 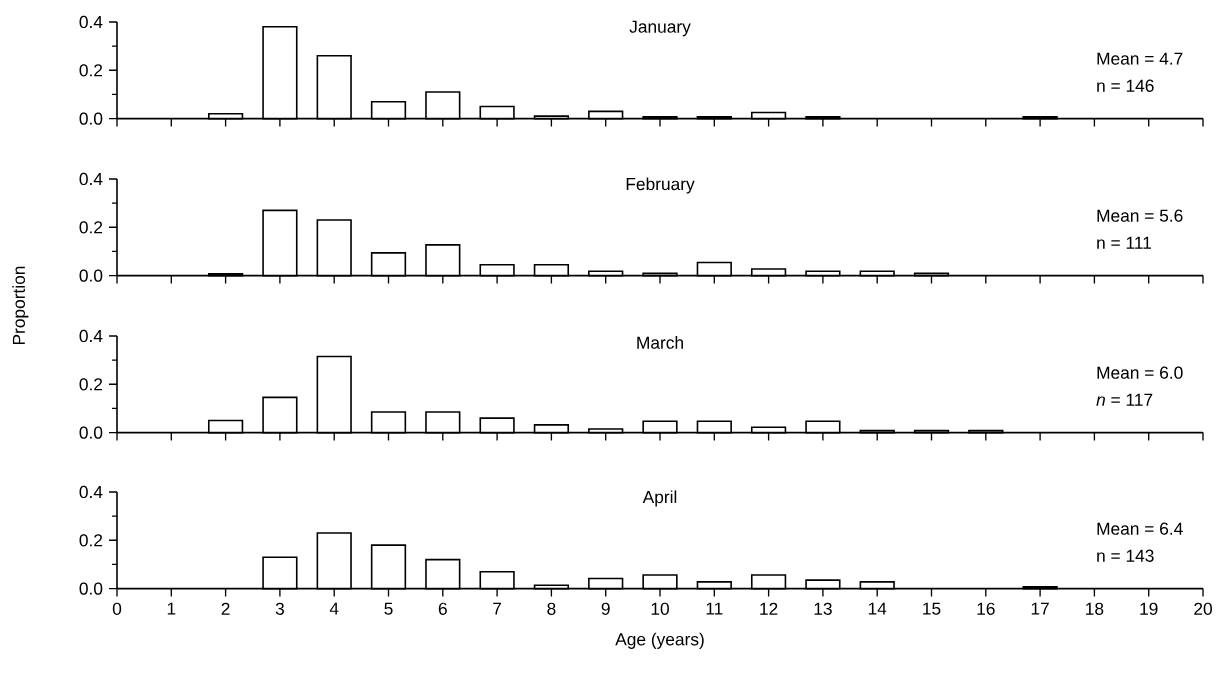 I want to click on chart-title: February, so click(x=660, y=185).